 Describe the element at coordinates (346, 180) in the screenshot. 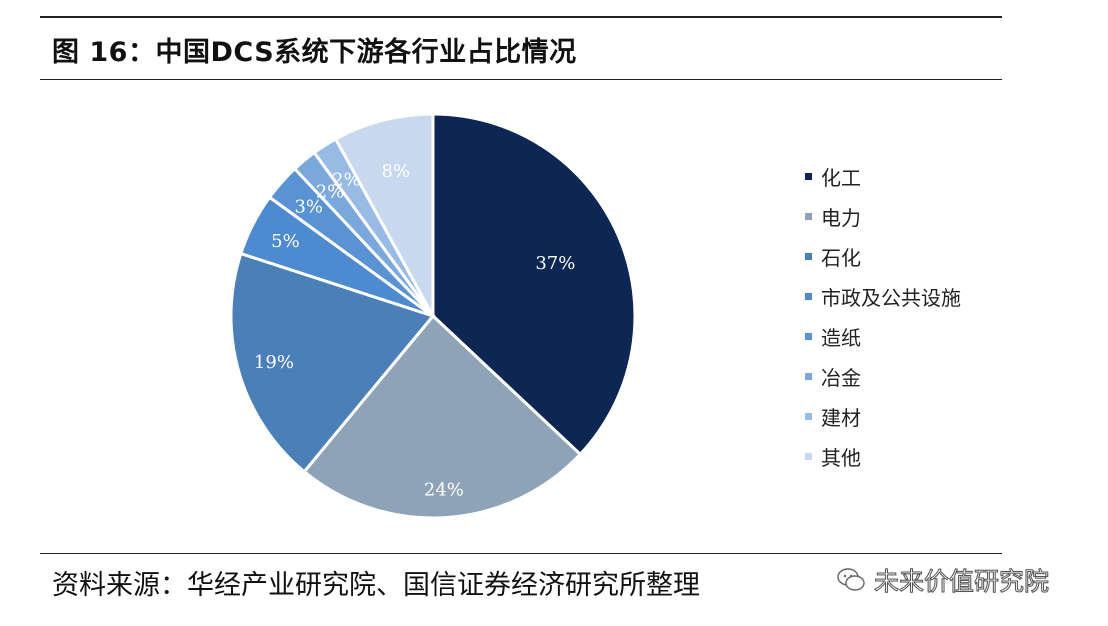

I see `pie-label-6: 2%` at that location.